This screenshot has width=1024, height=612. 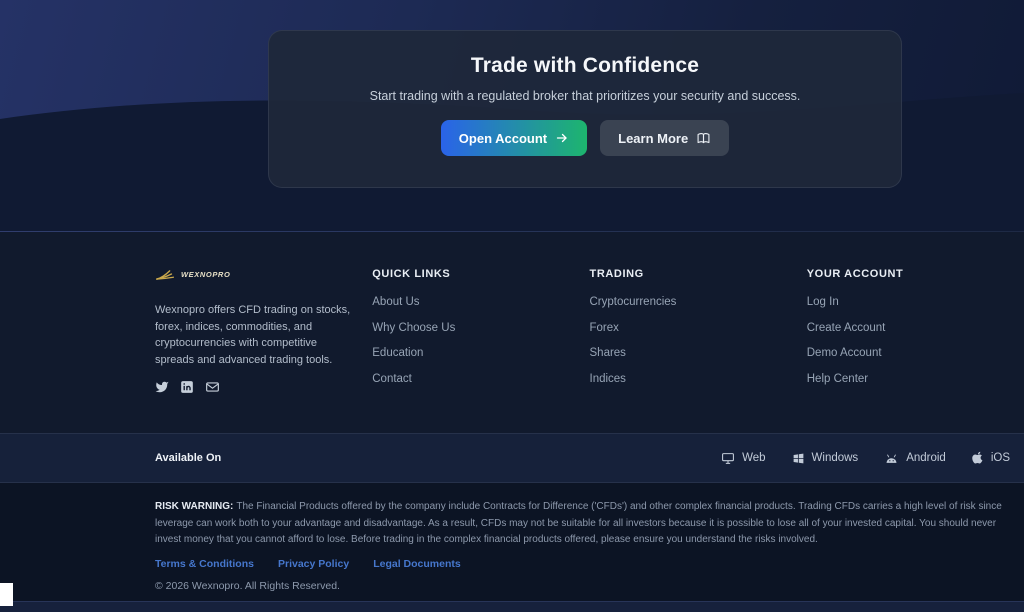 What do you see at coordinates (607, 378) in the screenshot?
I see `footer-link-indices: Indices` at bounding box center [607, 378].